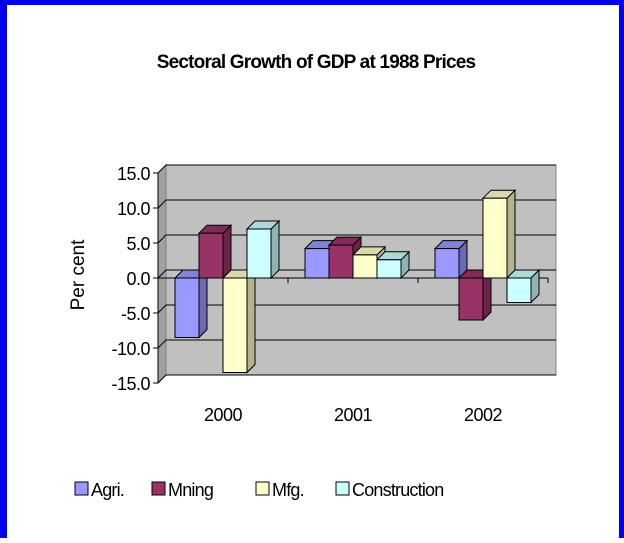  Describe the element at coordinates (134, 209) in the screenshot. I see `y-tick-label: 10.0` at that location.